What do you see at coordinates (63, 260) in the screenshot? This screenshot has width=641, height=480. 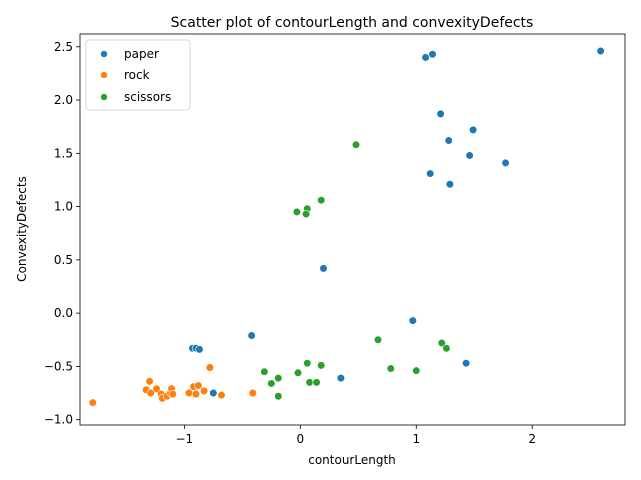 I see `y-tick-label: 0.5` at bounding box center [63, 260].